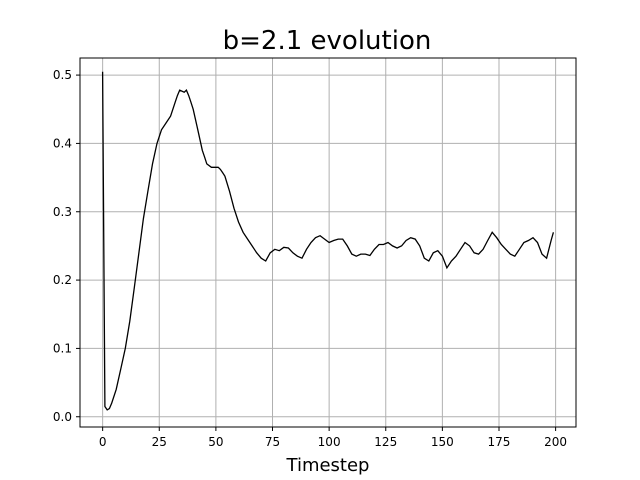  What do you see at coordinates (442, 442) in the screenshot?
I see `x-tick-label: 150` at bounding box center [442, 442].